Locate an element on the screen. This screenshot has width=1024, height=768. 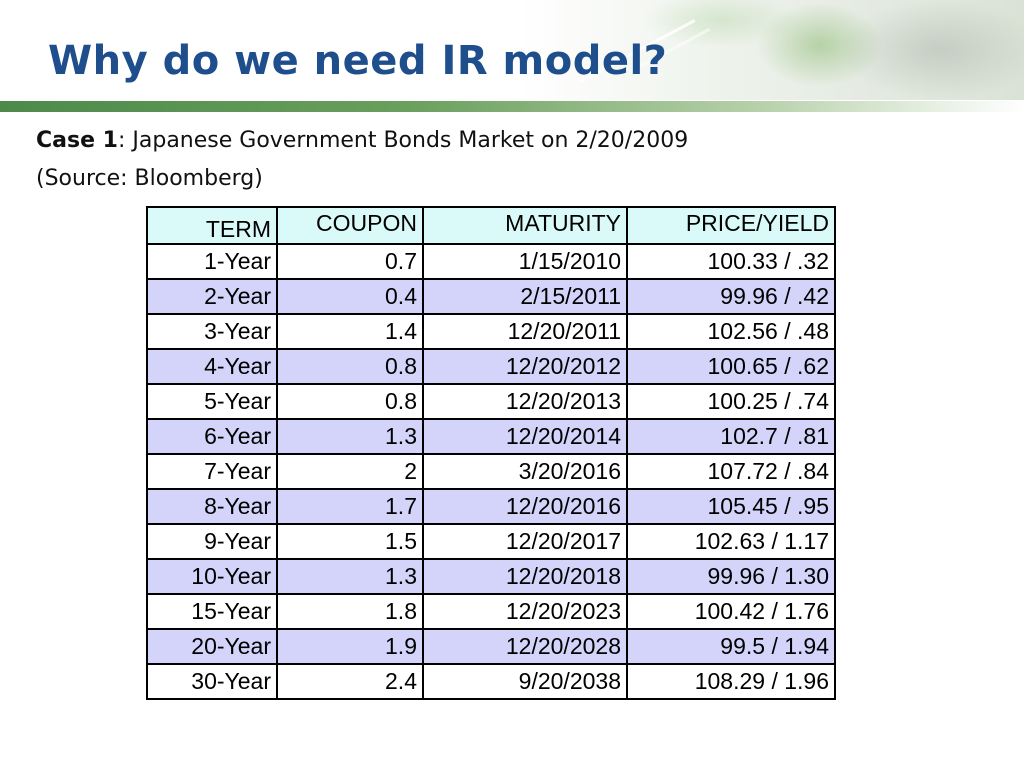
cell-term: 5-Year is located at coordinates (212, 401).